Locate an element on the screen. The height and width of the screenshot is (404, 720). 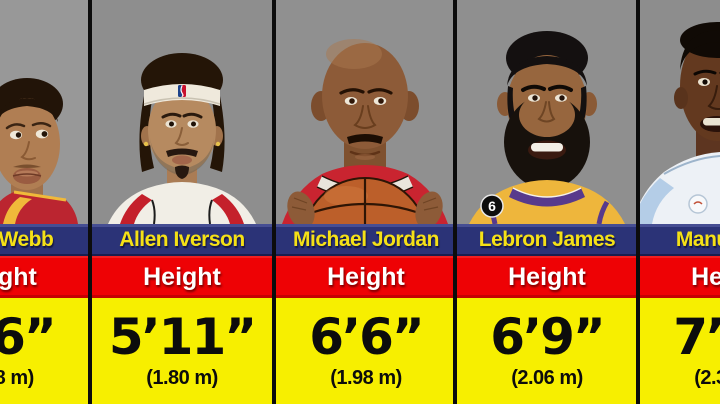
michael-jordan-illustration is located at coordinates (364, 112).